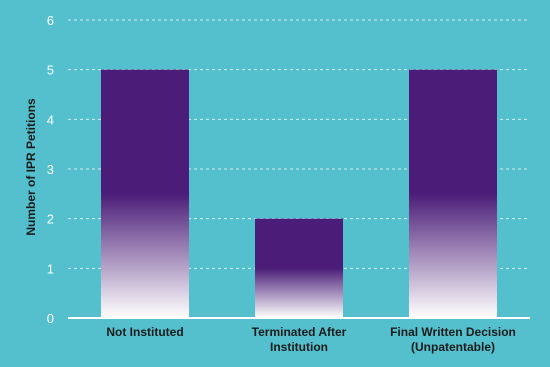 This screenshot has height=367, width=550. I want to click on y-tick-label: 6, so click(50, 20).